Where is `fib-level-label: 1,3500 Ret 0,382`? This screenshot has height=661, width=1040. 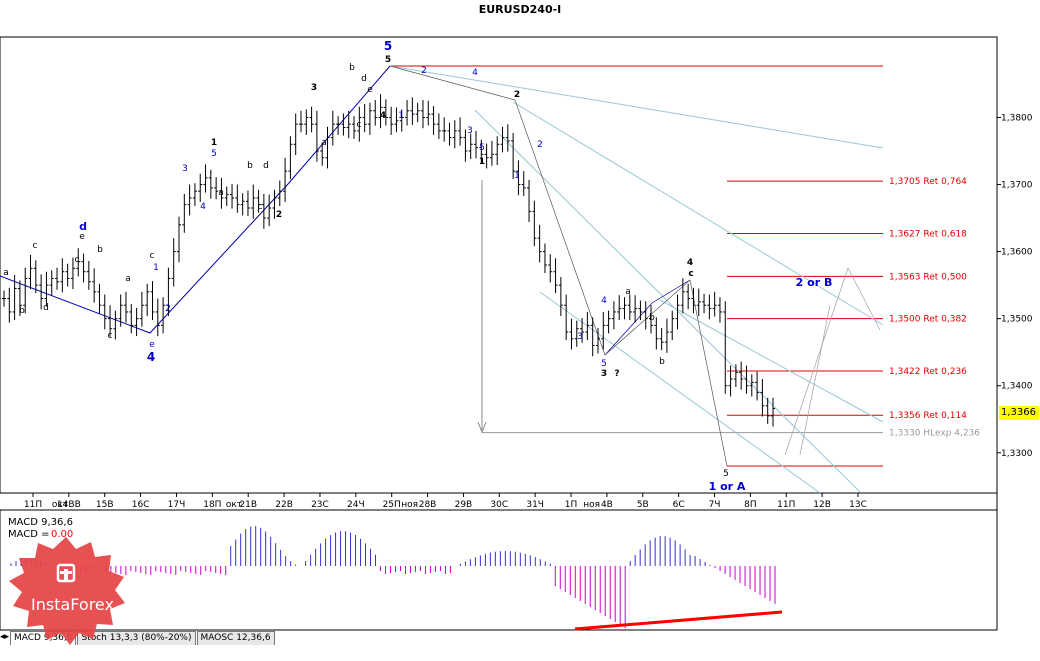
fib-level-label: 1,3500 Ret 0,382 is located at coordinates (928, 320).